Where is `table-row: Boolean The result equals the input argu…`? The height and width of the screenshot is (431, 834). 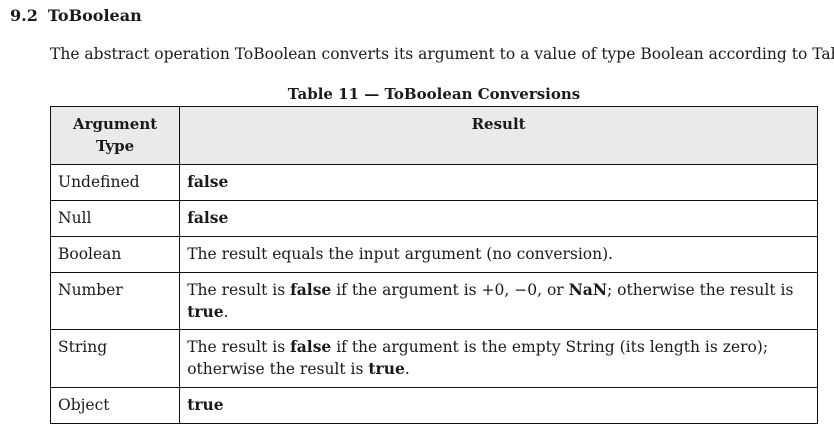
table-row: Boolean The result equals the input argu… is located at coordinates (433, 254).